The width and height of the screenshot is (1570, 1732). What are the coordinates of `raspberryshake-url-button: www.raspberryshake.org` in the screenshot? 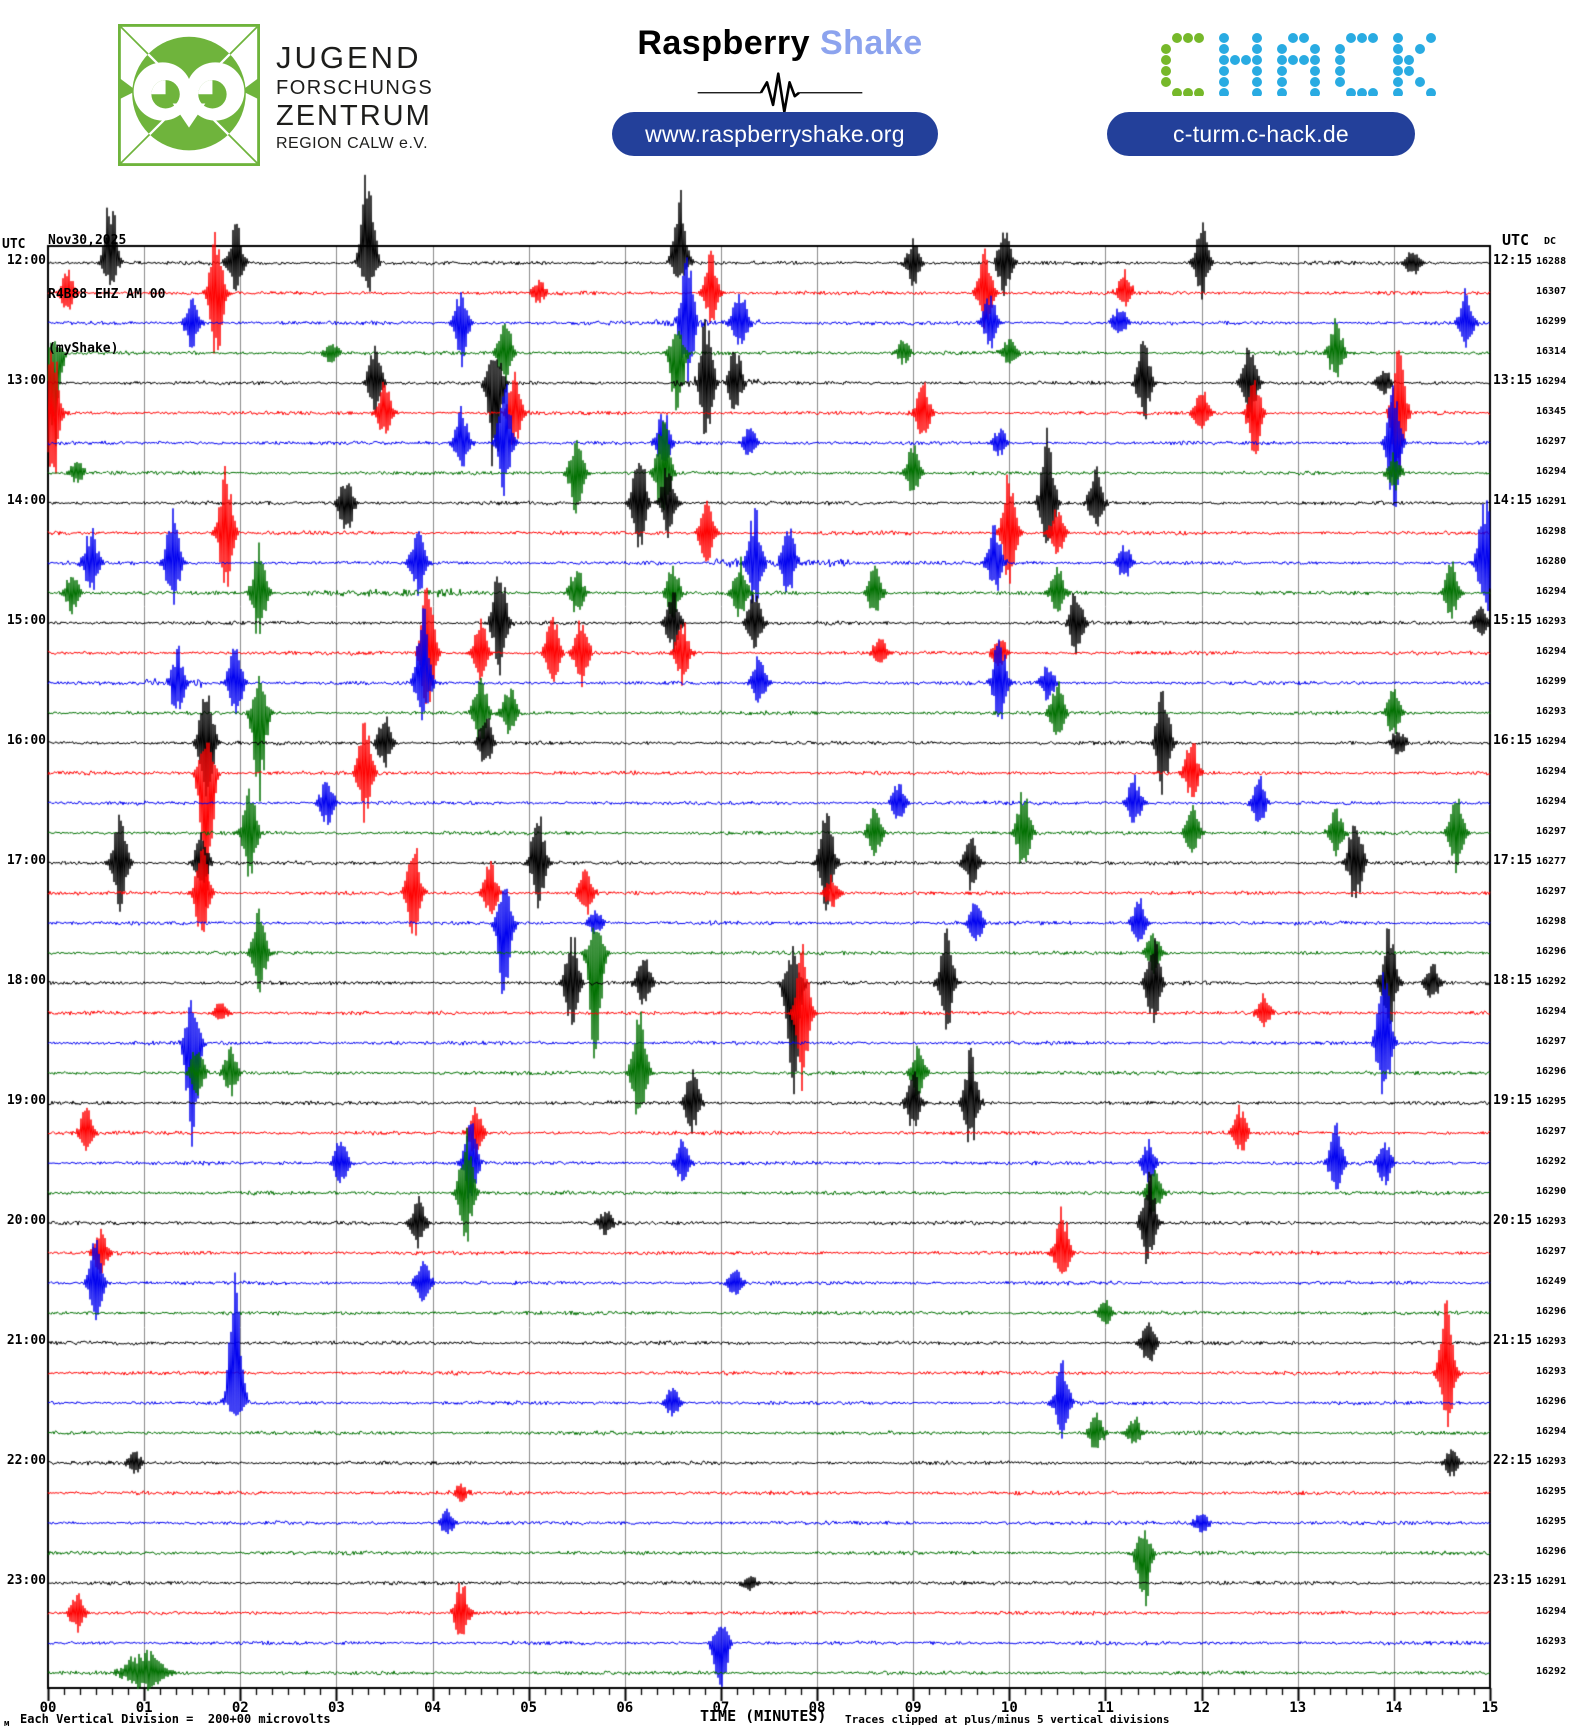 It's located at (775, 134).